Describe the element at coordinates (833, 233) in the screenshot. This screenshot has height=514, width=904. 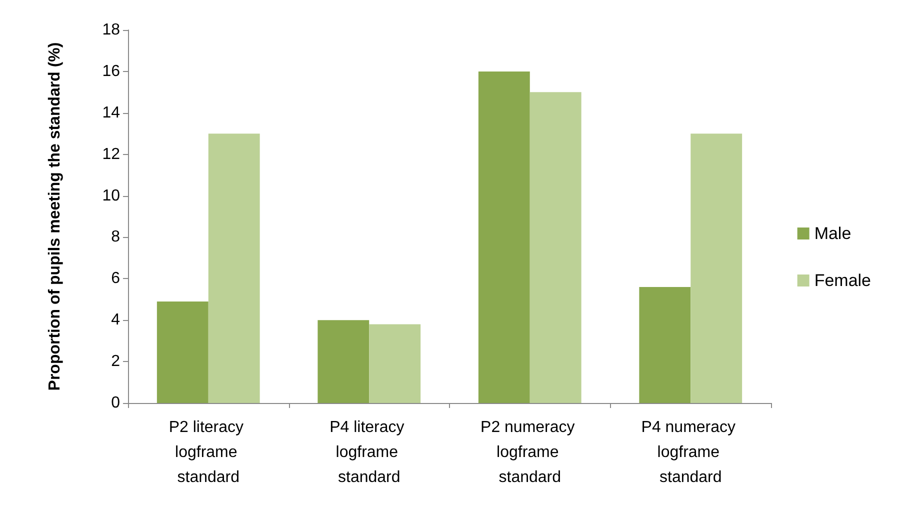
I see `legend-label: Male` at that location.